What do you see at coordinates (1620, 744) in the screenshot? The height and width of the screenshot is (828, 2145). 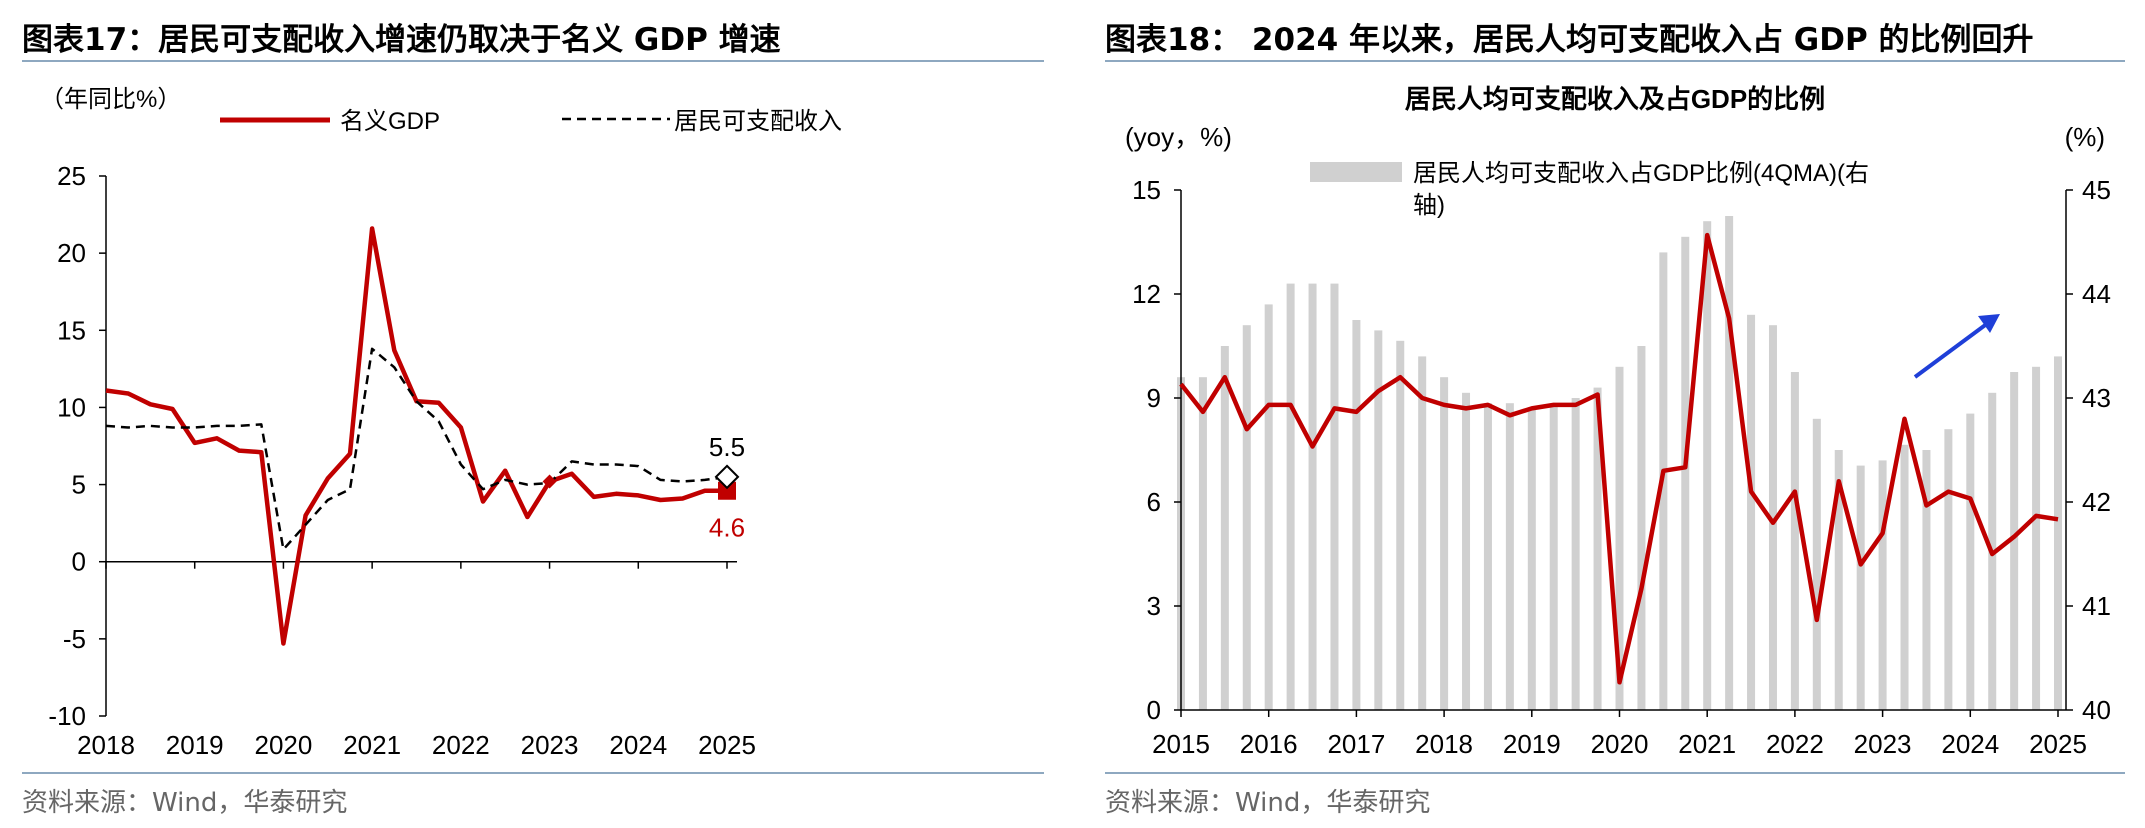 I see `right-x-tick-label: 2020` at bounding box center [1620, 744].